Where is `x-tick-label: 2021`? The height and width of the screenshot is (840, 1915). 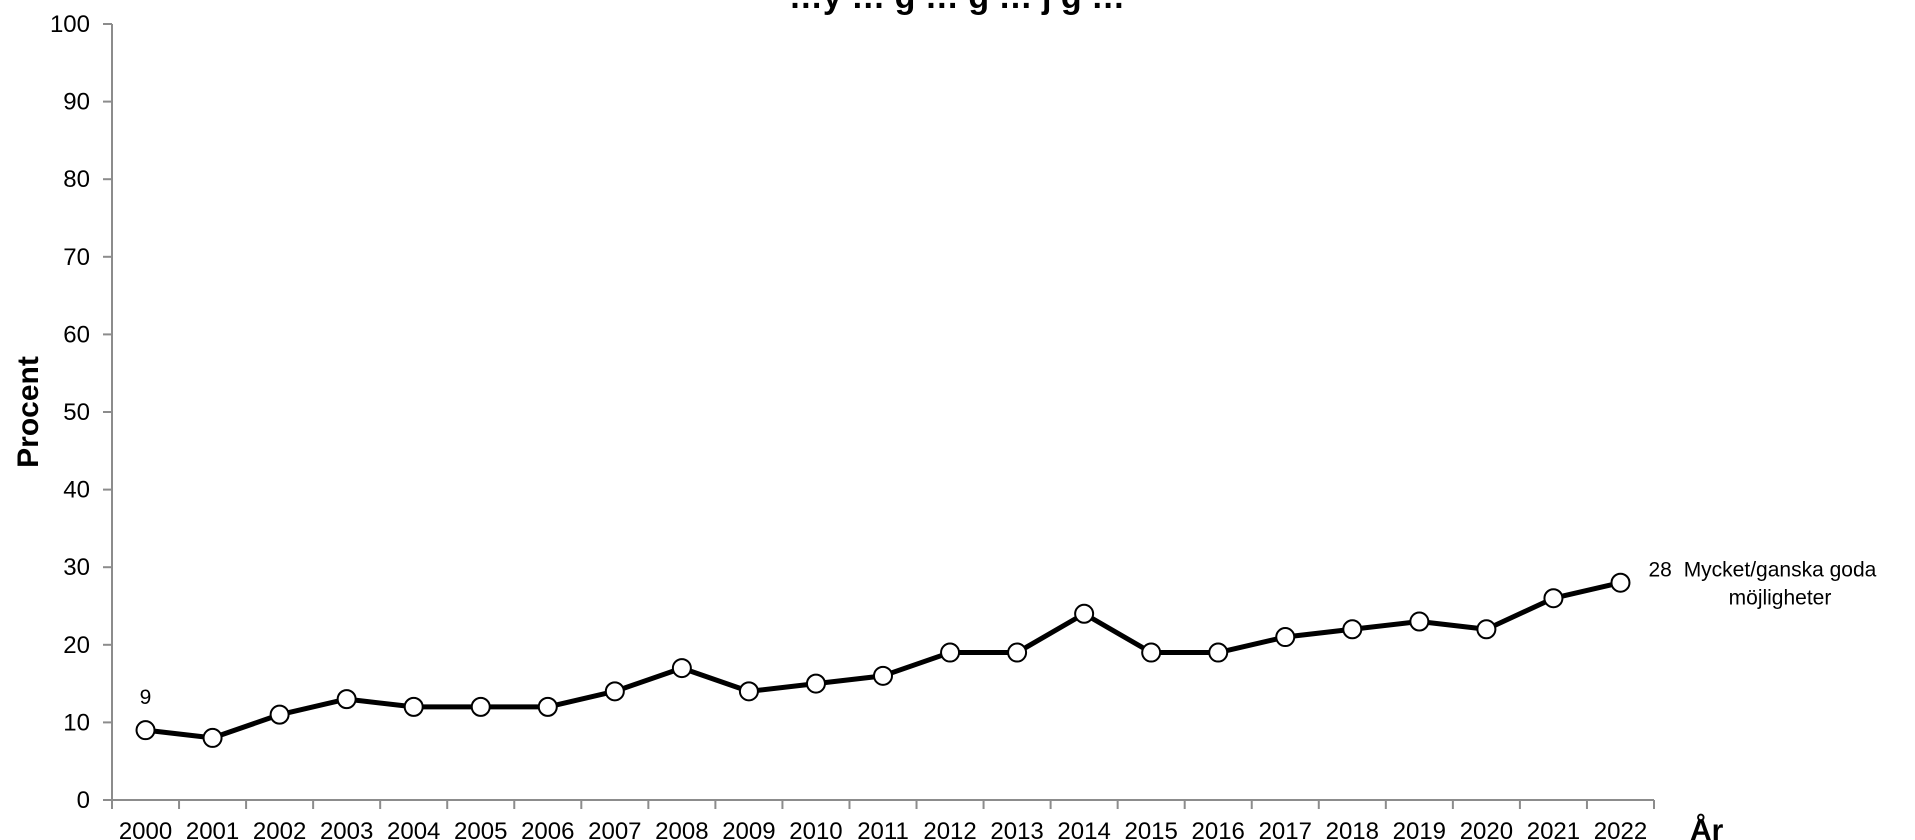 x-tick-label: 2021 is located at coordinates (1553, 829).